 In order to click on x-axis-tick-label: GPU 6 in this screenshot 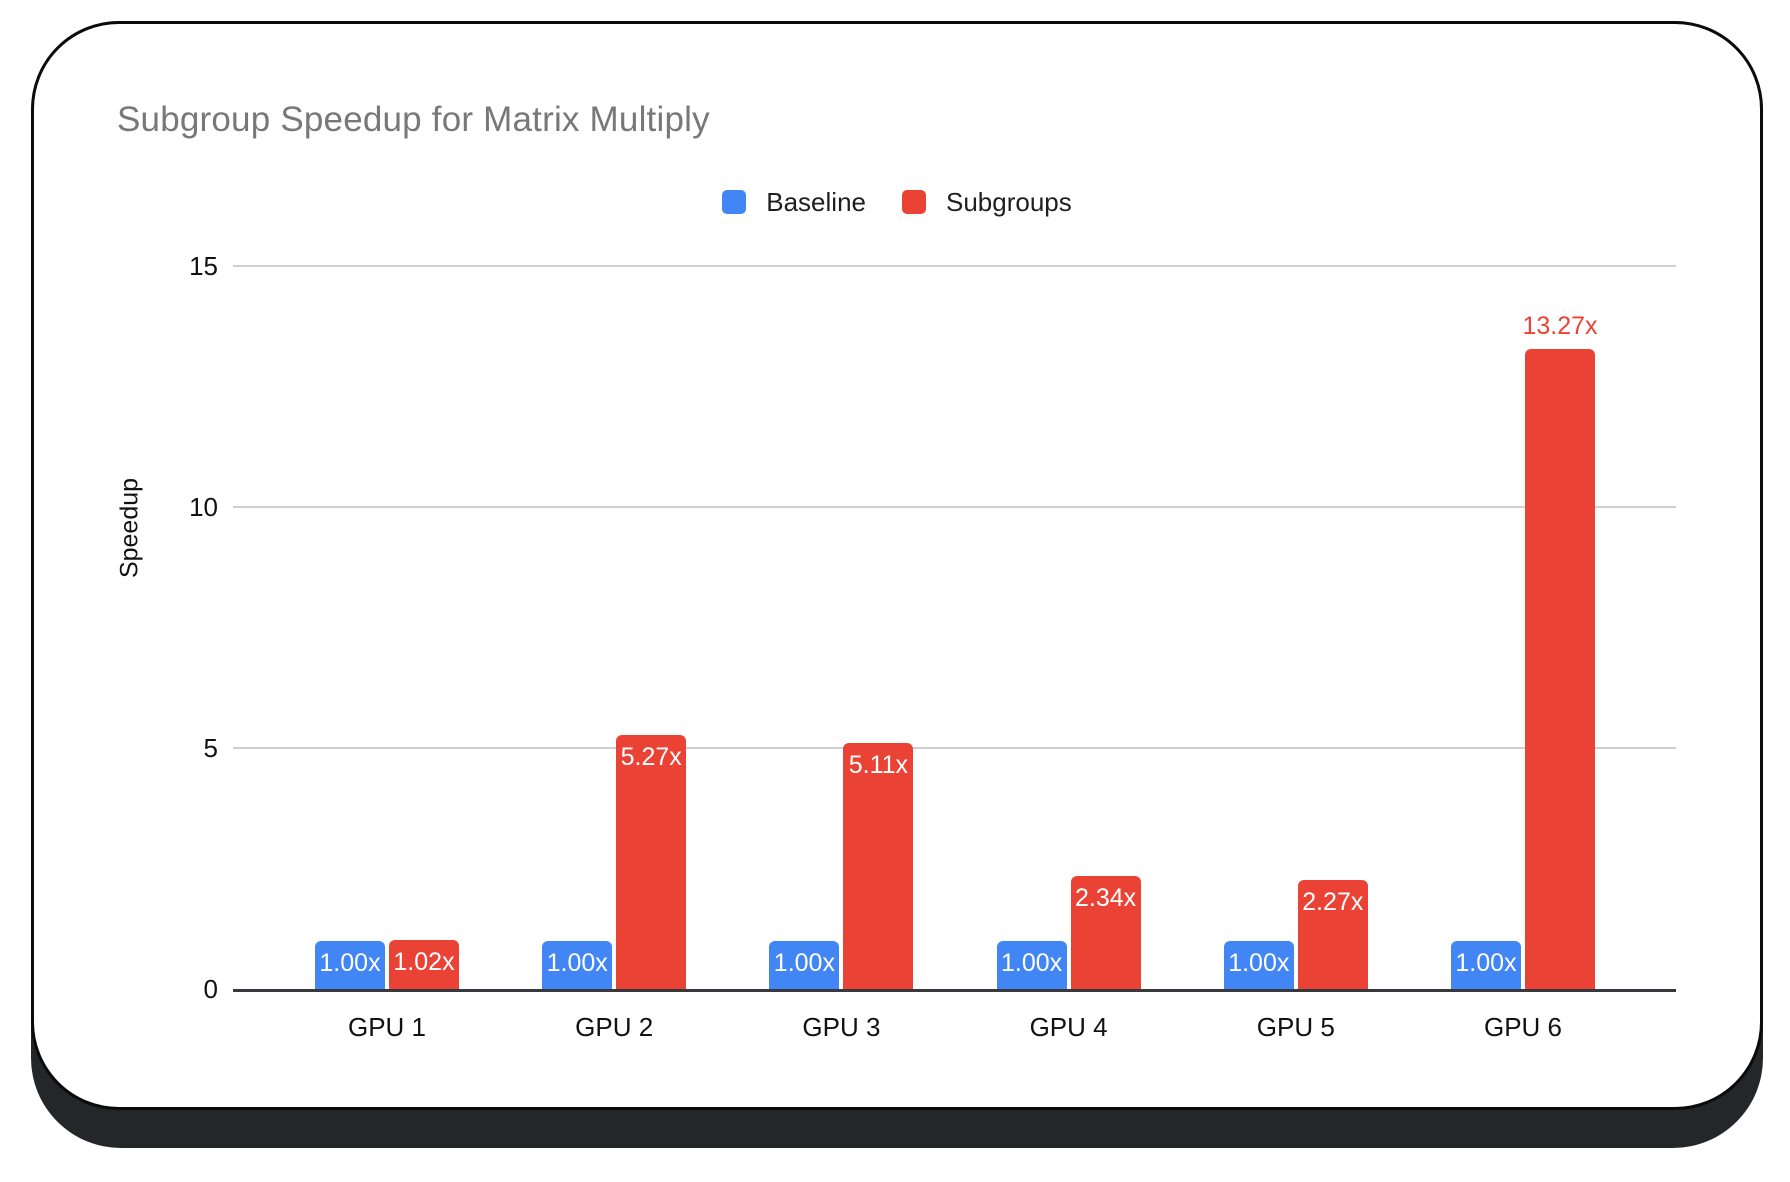, I will do `click(1523, 1027)`.